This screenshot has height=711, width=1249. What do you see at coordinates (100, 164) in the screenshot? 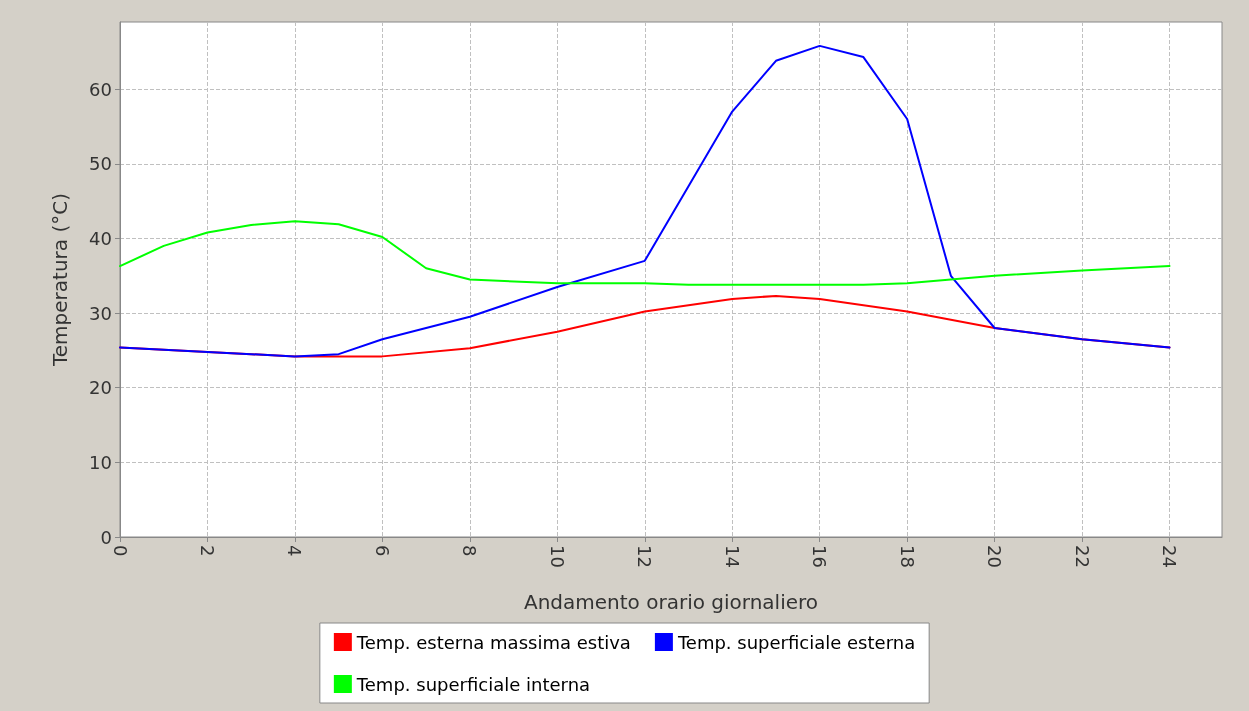
I see `y-tick-label: 50` at bounding box center [100, 164].